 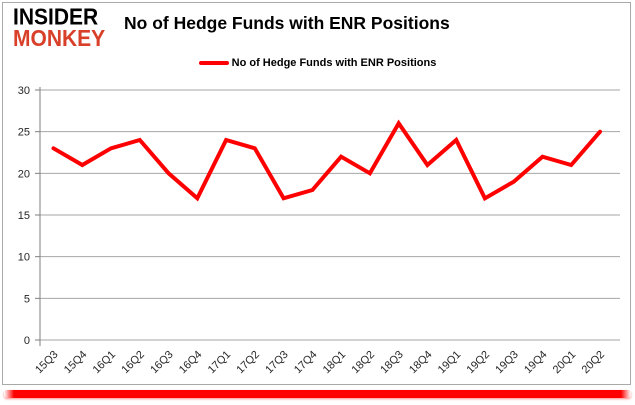 I want to click on x-tick-label: 16Q1, so click(x=105, y=363).